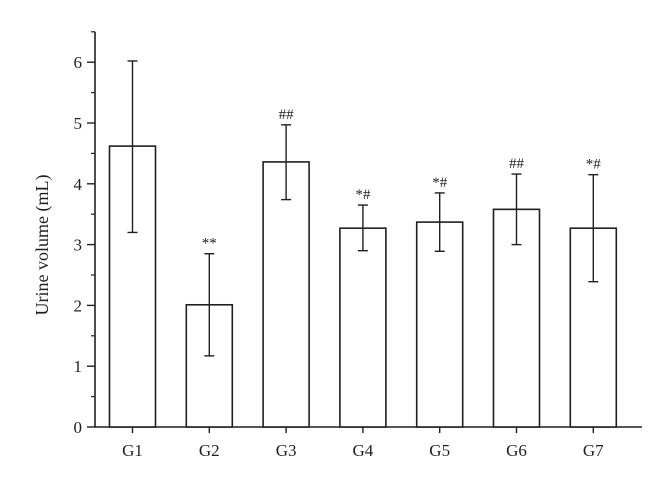 This screenshot has height=491, width=660. Describe the element at coordinates (516, 450) in the screenshot. I see `x-tick-label-G6: G6` at that location.